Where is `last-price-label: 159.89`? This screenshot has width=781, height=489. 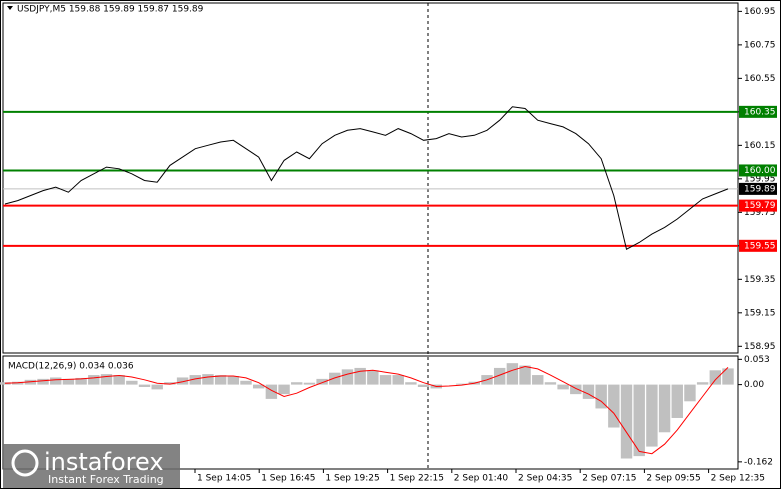 last-price-label: 159.89 is located at coordinates (760, 189).